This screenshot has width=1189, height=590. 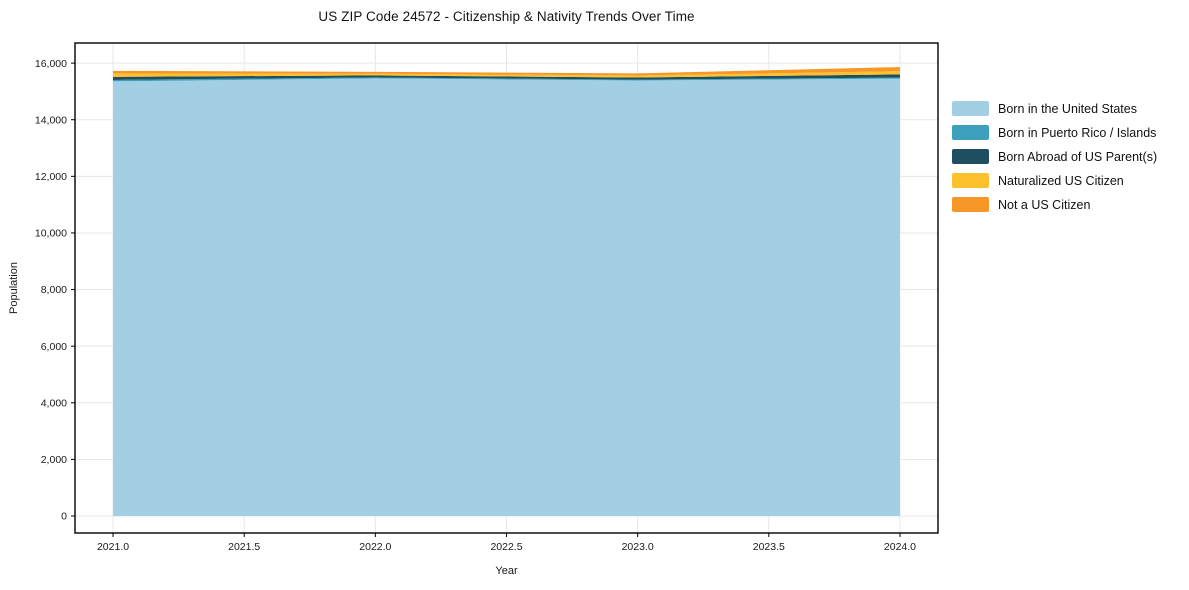 What do you see at coordinates (14, 288) in the screenshot?
I see `y-axis-label: Population` at bounding box center [14, 288].